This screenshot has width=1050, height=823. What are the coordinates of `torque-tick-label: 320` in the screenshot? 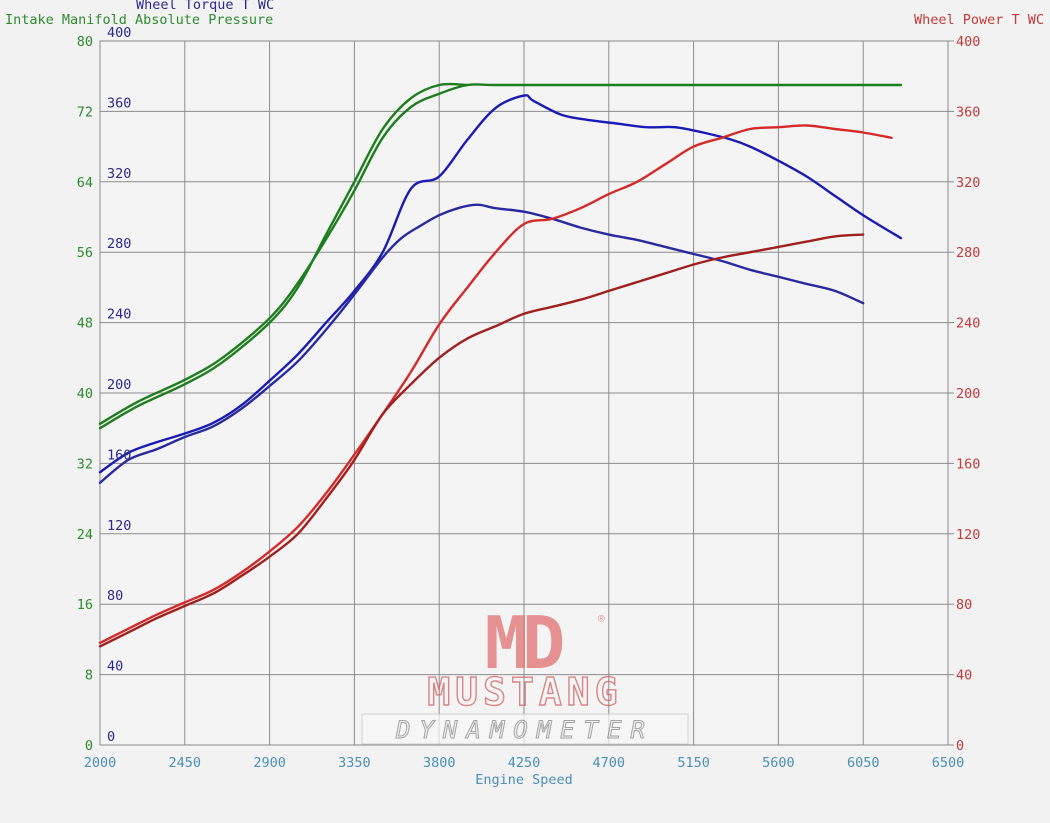 It's located at (119, 174).